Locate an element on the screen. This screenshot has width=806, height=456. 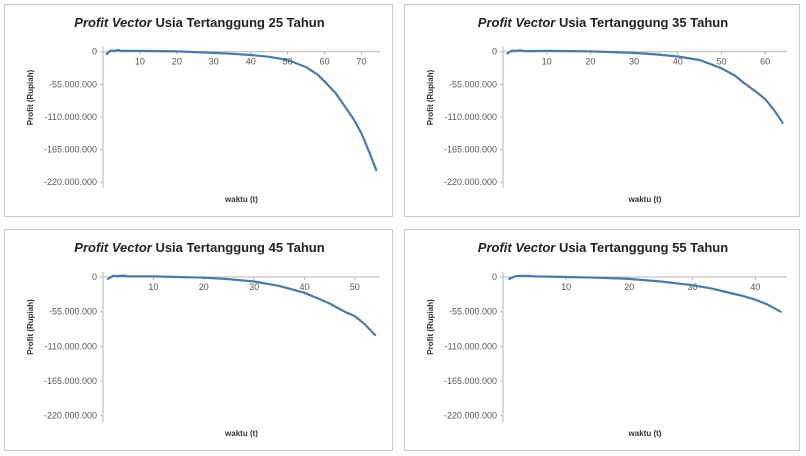
chart-title: Profit Vector Usia Tertanggung 25 Tahun is located at coordinates (199, 22).